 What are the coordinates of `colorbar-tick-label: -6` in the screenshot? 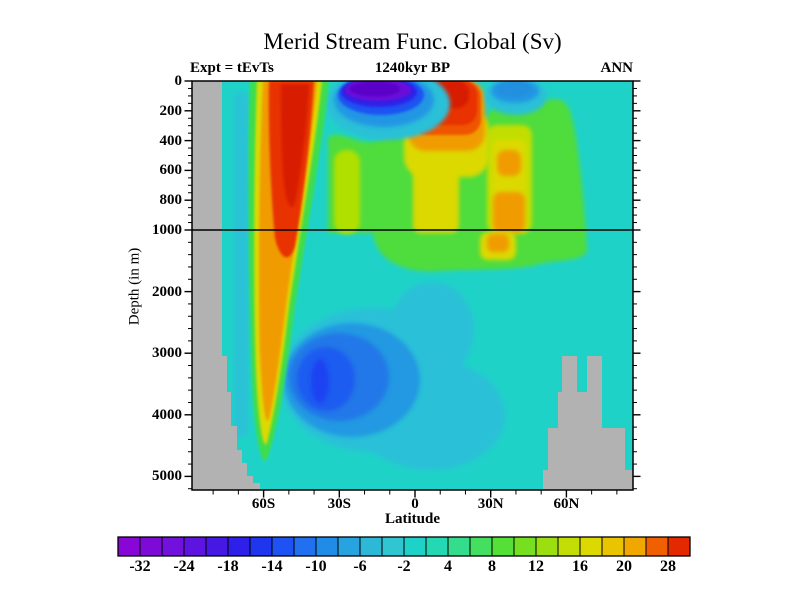 It's located at (360, 566).